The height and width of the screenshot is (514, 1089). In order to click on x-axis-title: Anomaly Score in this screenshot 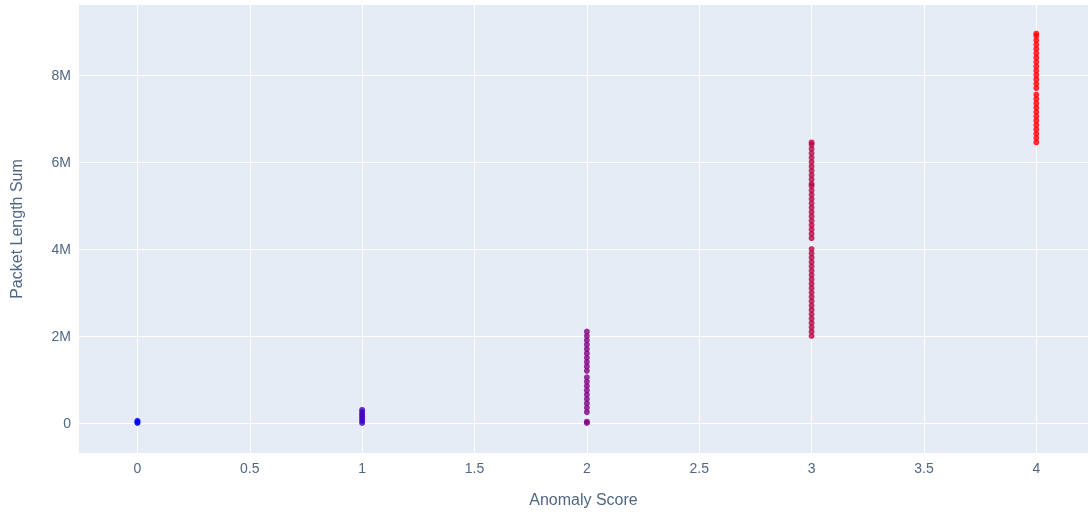, I will do `click(583, 499)`.